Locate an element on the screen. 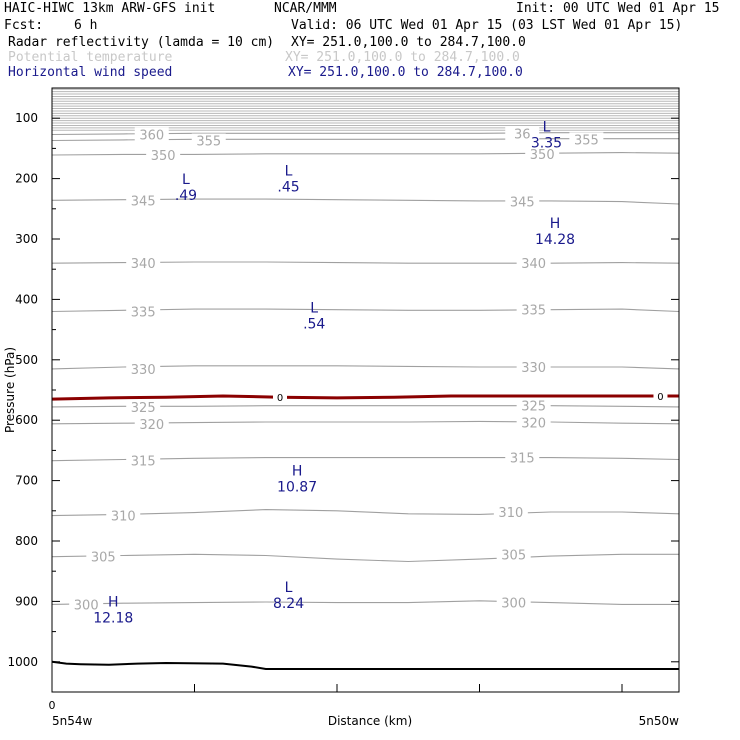  wind-extremum-value: 3.35 is located at coordinates (546, 143).